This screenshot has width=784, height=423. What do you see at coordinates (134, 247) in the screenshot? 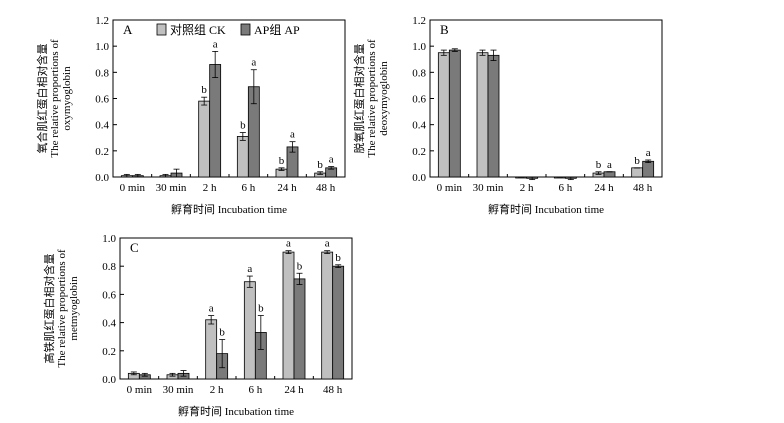
I see `panel-c-letter: C` at bounding box center [134, 247].